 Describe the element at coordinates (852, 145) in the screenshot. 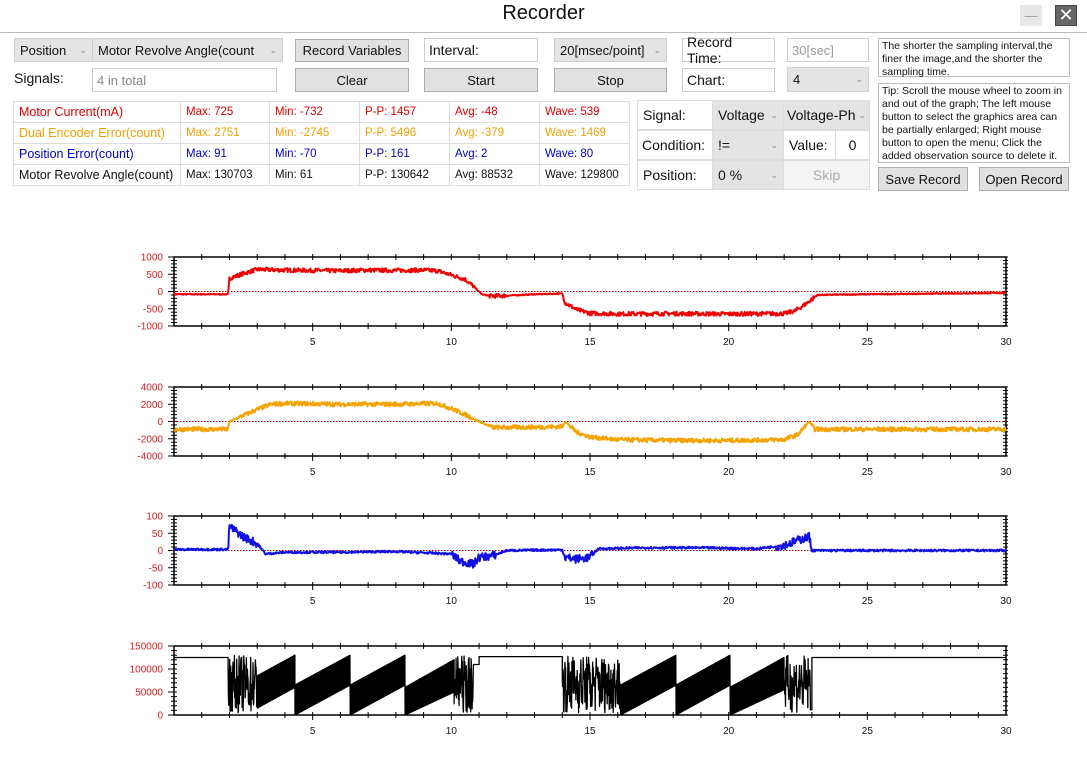

I see `trigger-value-input: 0` at that location.